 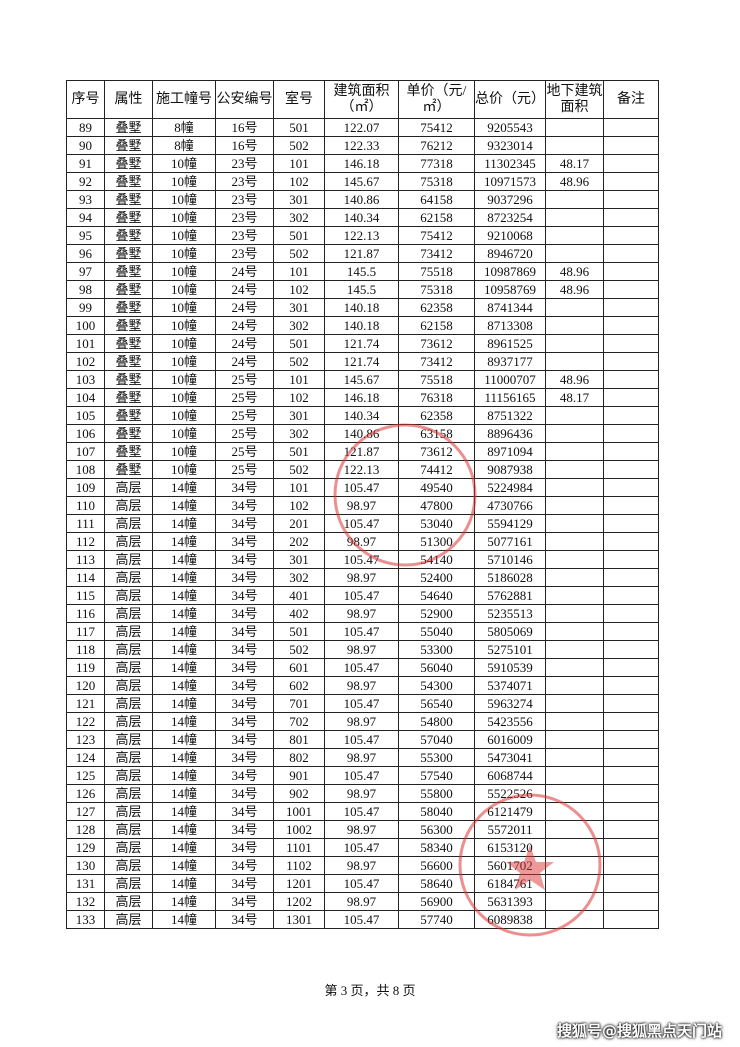 I want to click on table-cell: 95, so click(x=85, y=235).